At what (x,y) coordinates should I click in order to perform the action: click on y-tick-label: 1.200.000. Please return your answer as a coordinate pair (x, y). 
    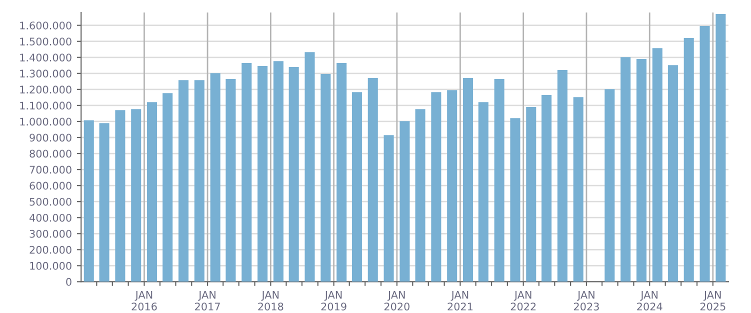
    Looking at the image, I should click on (46, 90).